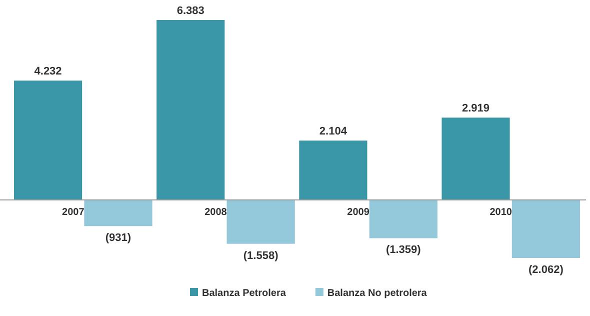  Describe the element at coordinates (261, 256) in the screenshot. I see `data-label: (1.558)` at that location.